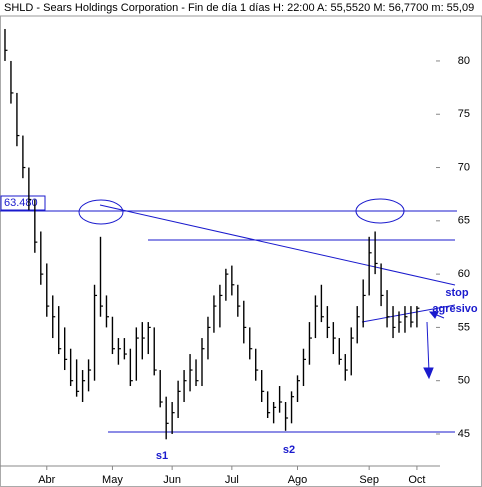  What do you see at coordinates (232, 480) in the screenshot?
I see `x-tick-label: Jul` at bounding box center [232, 480].